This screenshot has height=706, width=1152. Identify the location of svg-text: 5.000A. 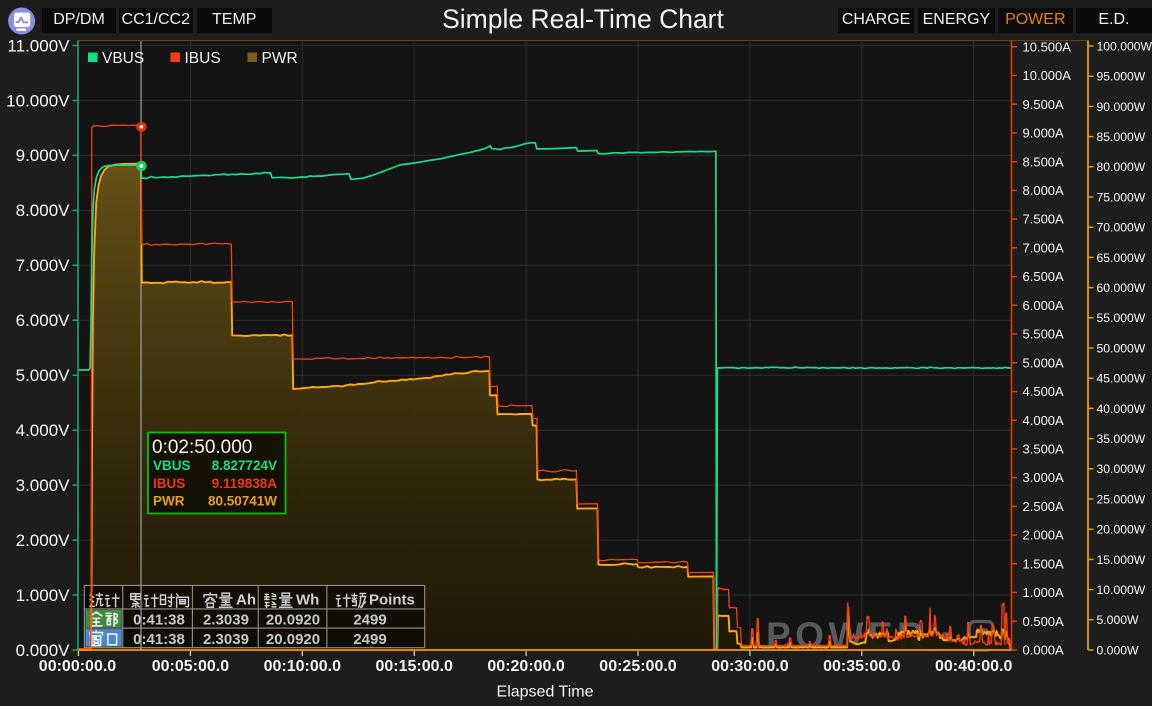
(1044, 362).